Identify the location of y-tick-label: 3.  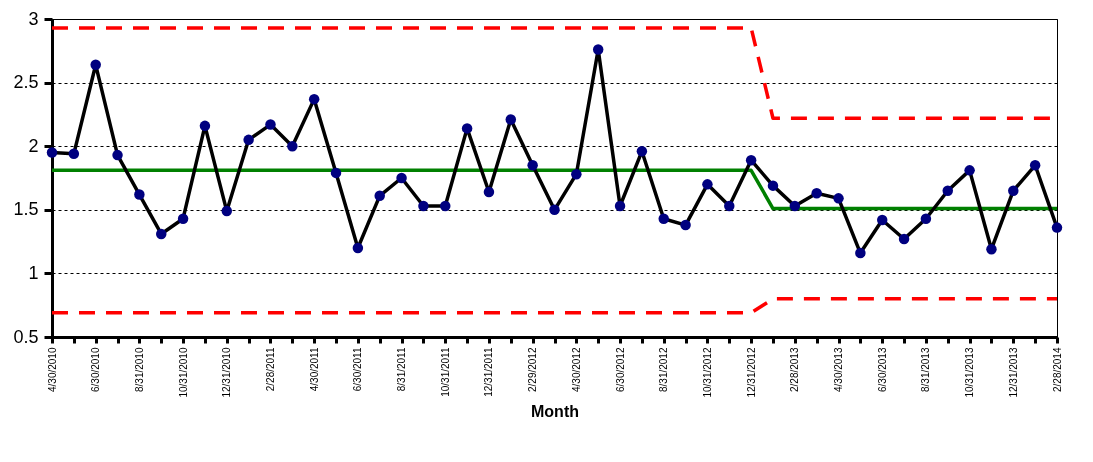
(33, 18).